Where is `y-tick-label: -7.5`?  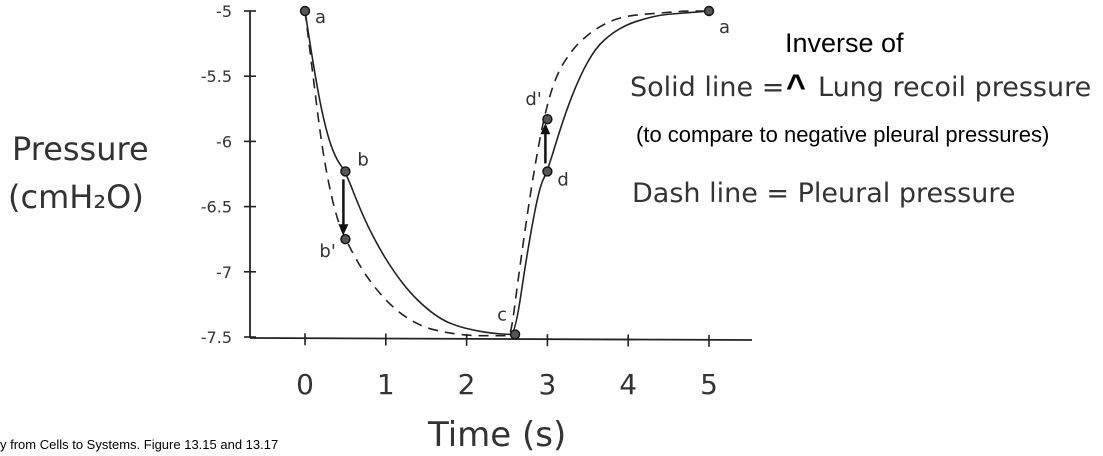
y-tick-label: -7.5 is located at coordinates (216, 337).